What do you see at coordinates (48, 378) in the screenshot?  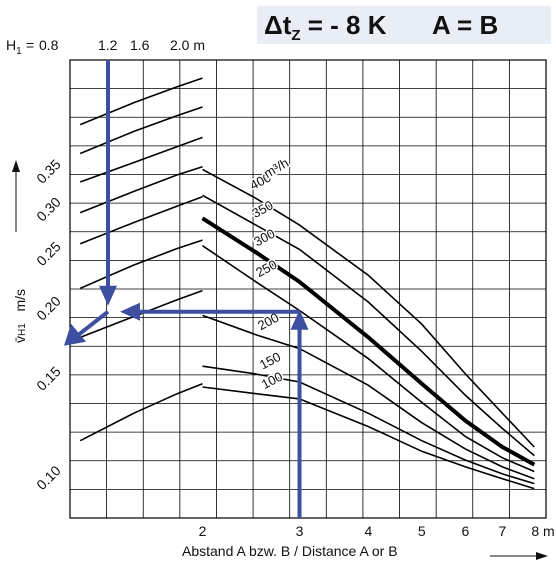 I see `y-tick-label: 0.15` at bounding box center [48, 378].